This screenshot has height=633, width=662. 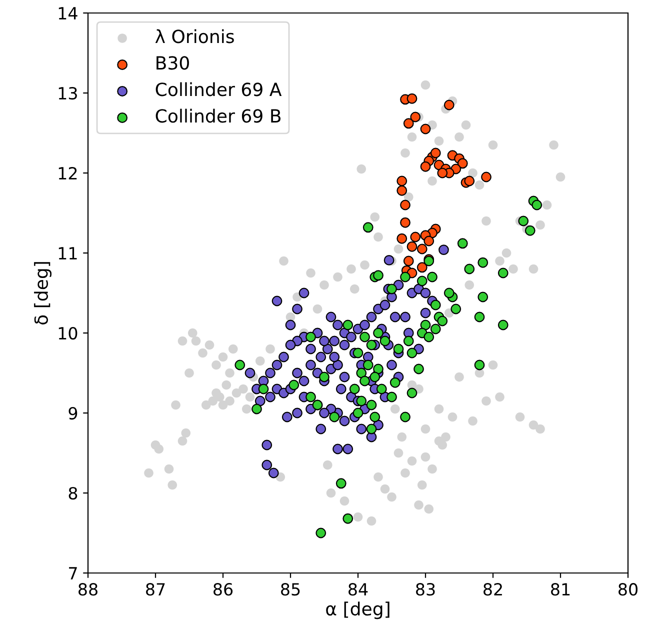 What do you see at coordinates (73, 493) in the screenshot?
I see `y-tick-label: 8` at bounding box center [73, 493].